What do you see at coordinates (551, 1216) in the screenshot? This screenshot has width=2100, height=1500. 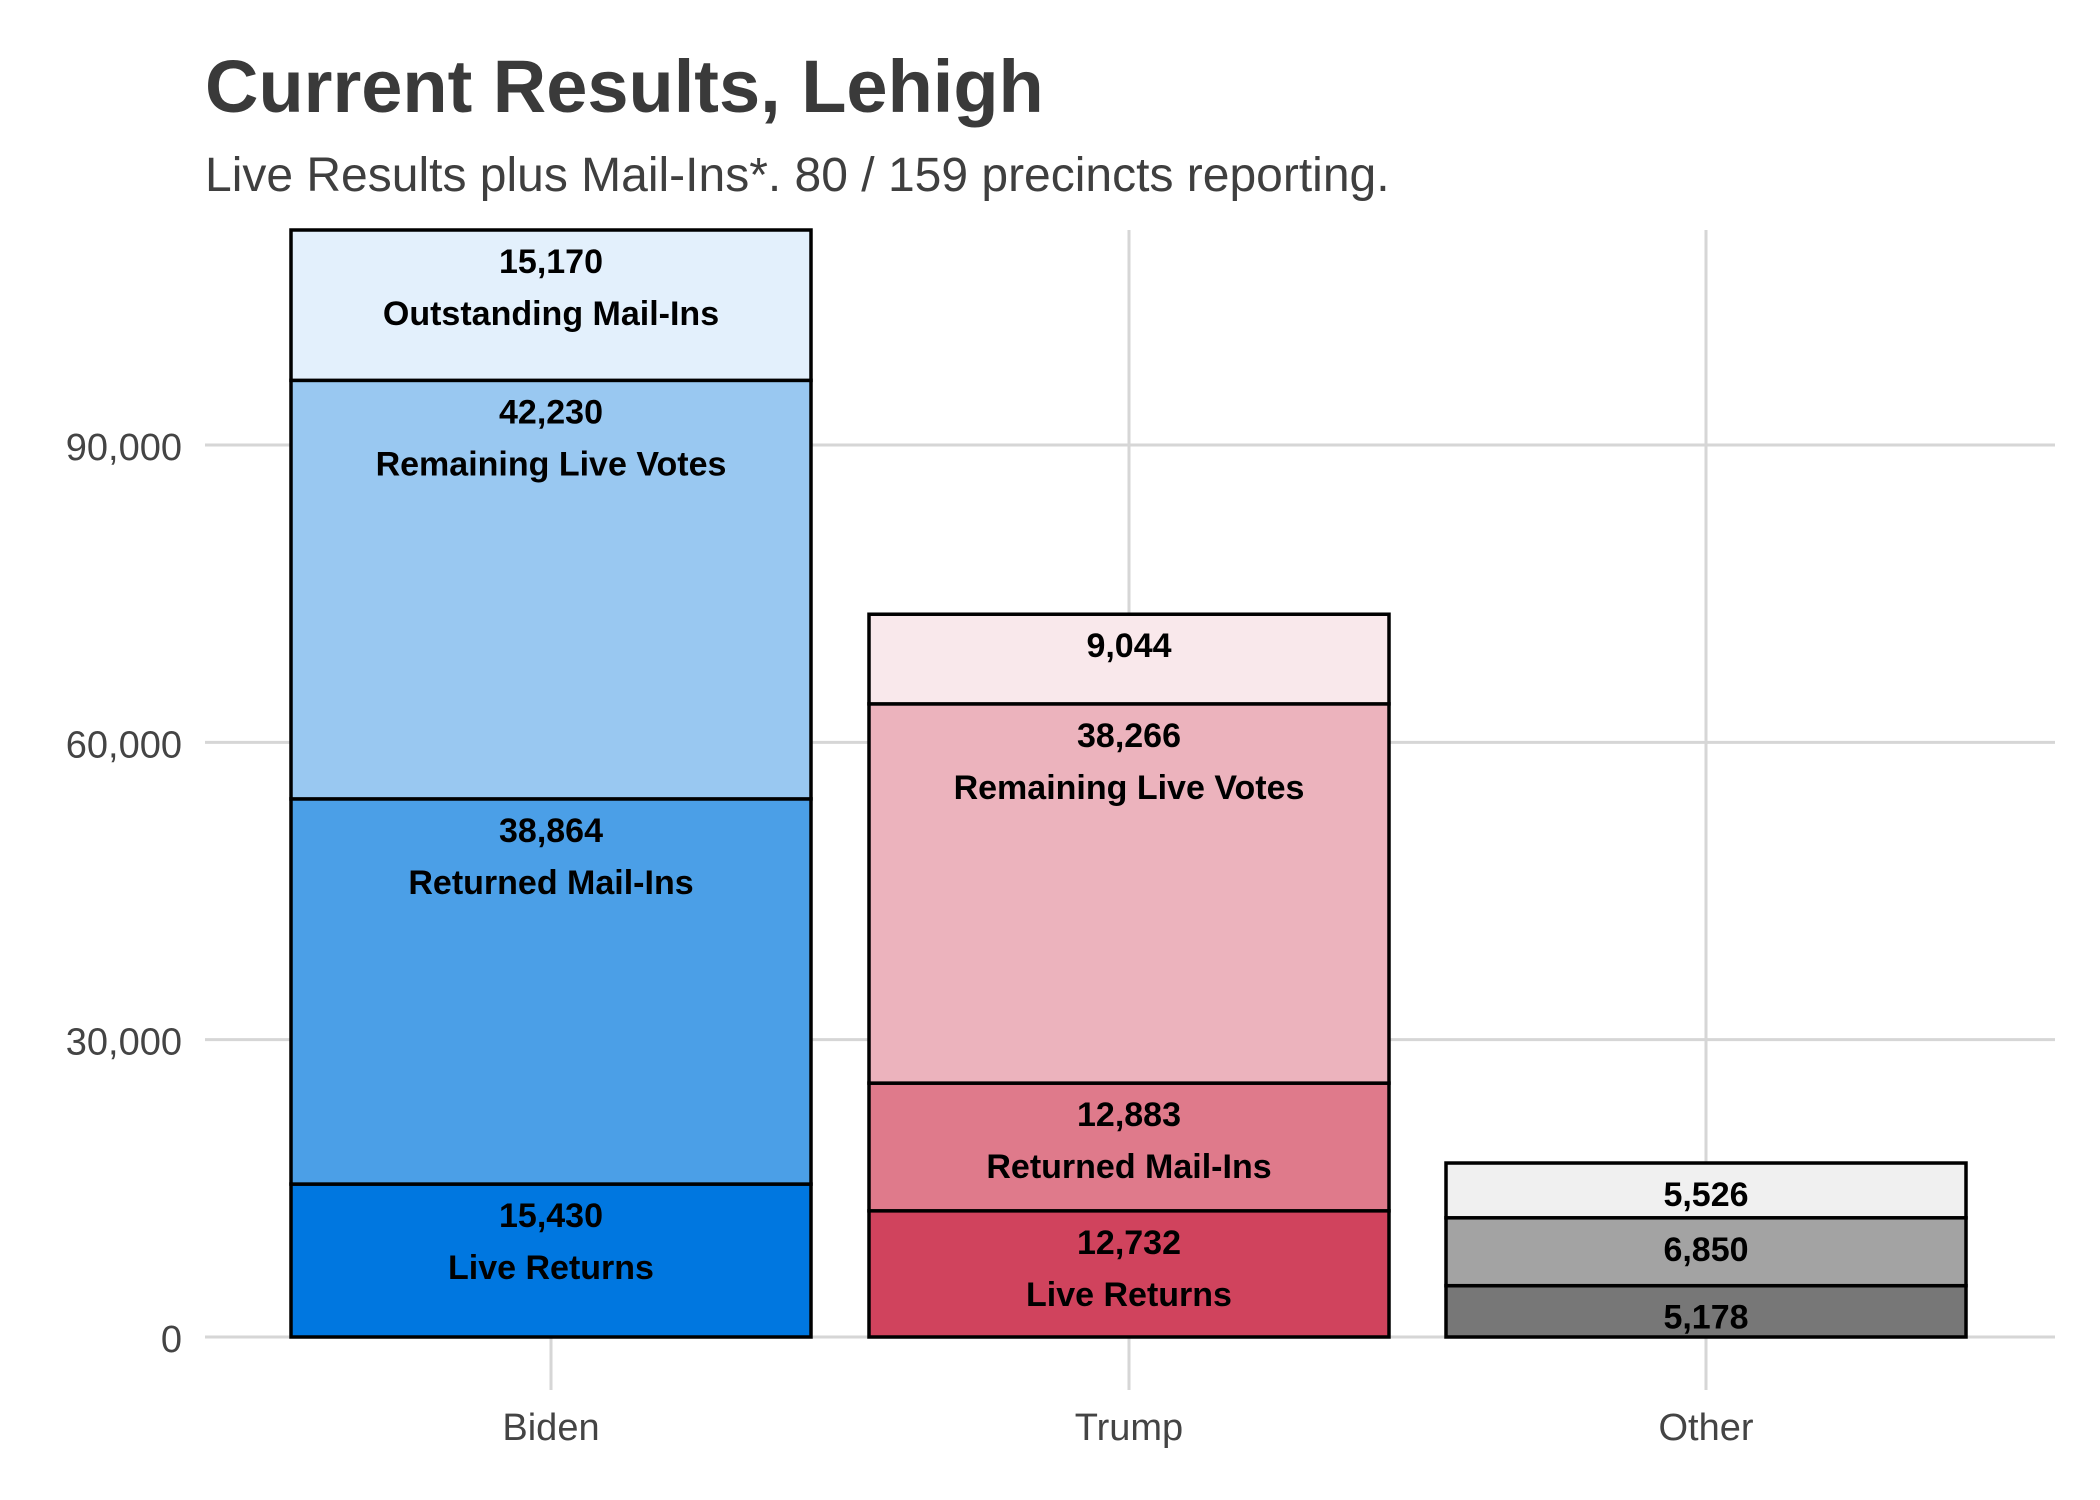 I see `bar-value-label: 15,430` at bounding box center [551, 1216].